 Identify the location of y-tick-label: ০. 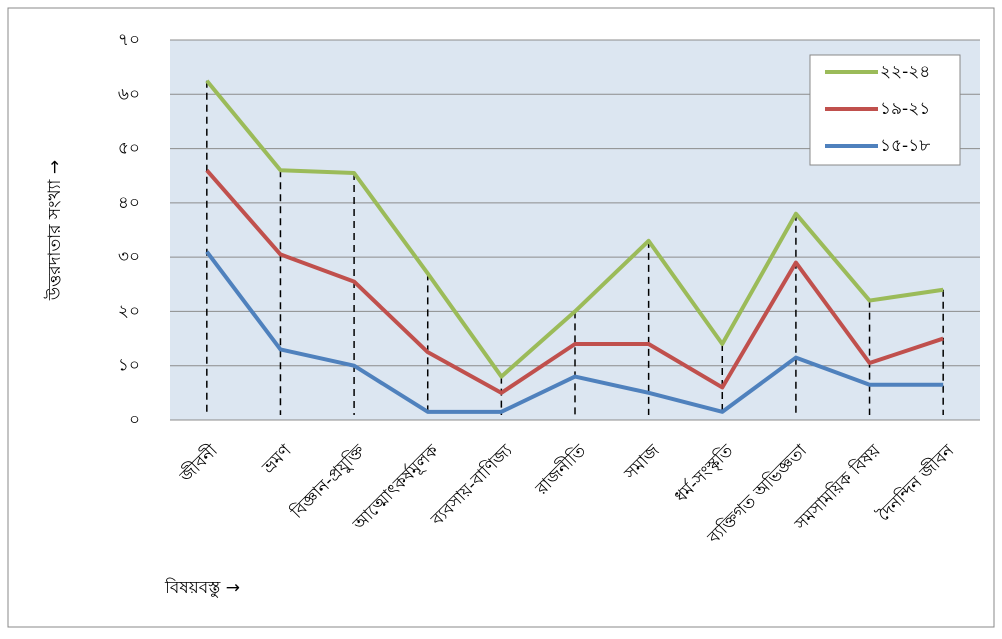
(134, 420).